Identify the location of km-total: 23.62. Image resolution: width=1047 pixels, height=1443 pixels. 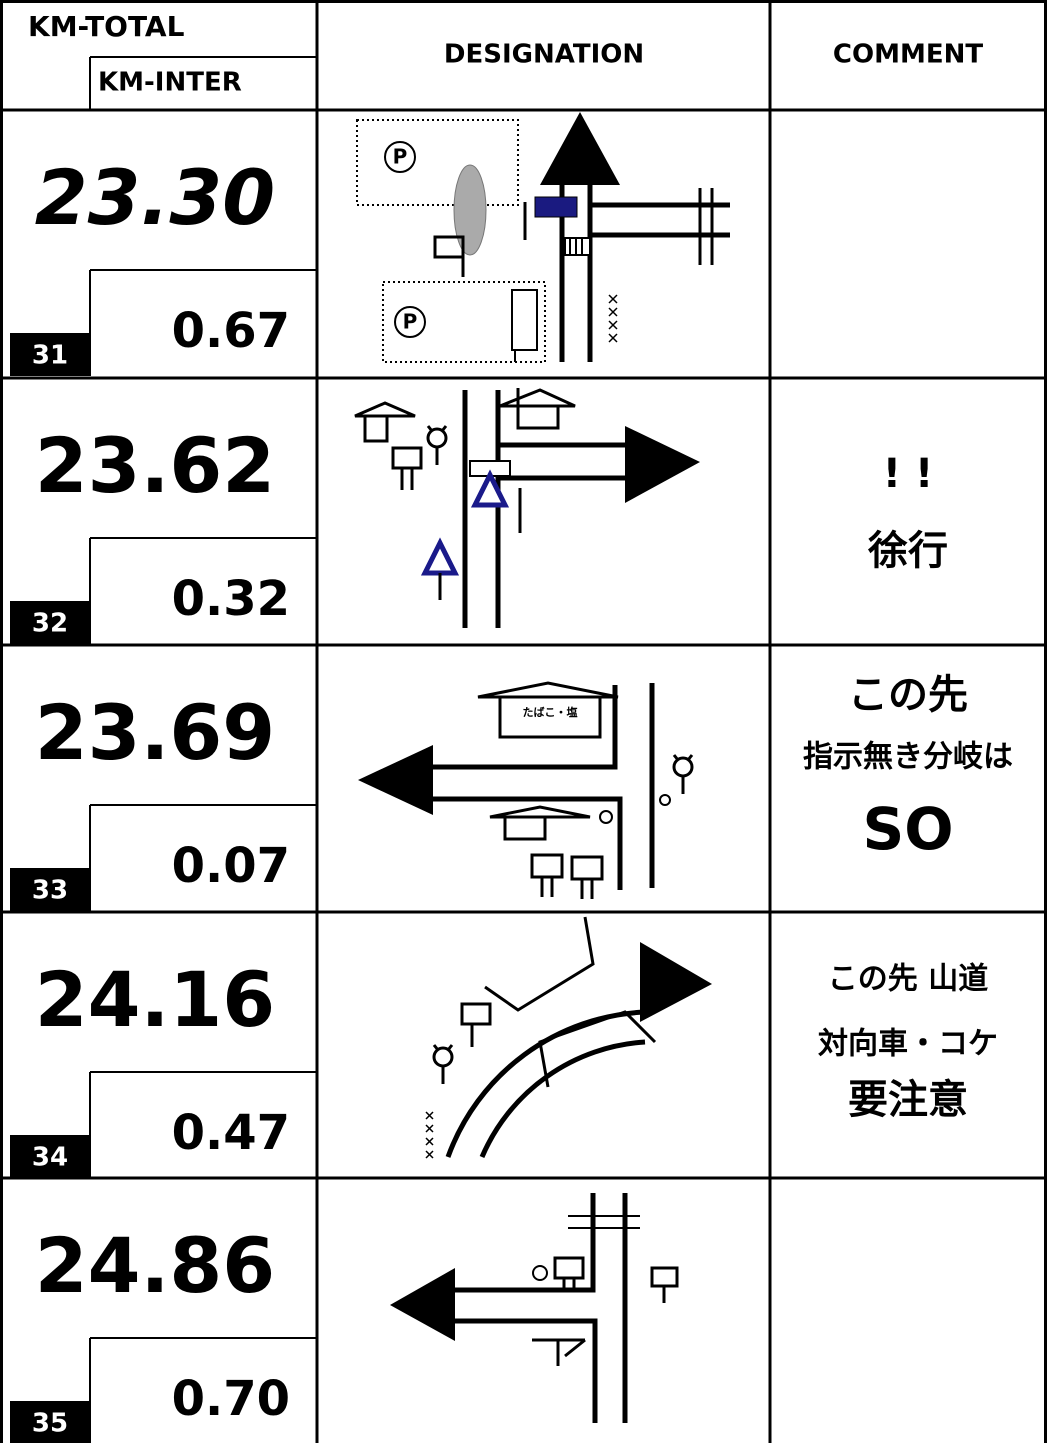
(155, 465).